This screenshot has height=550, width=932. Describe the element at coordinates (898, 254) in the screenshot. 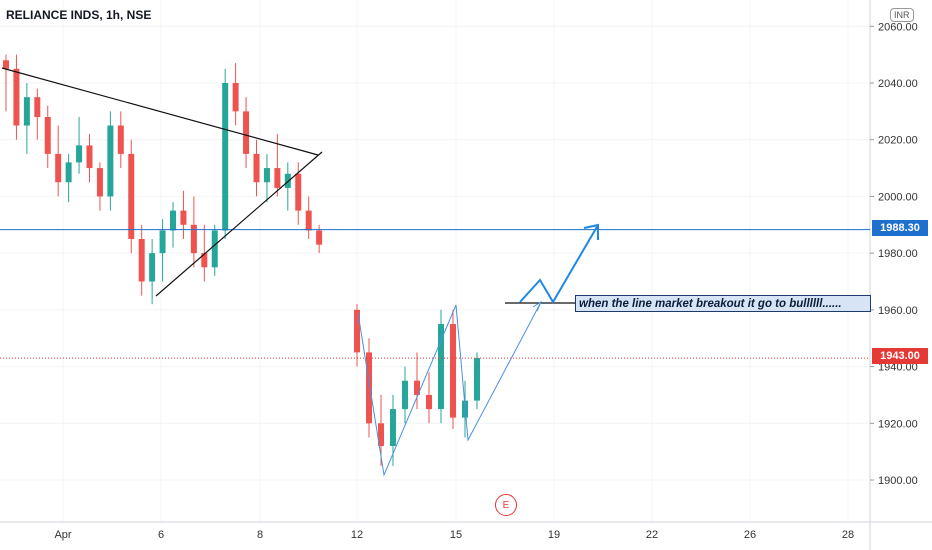

I see `y-tick-label: 1980.00` at that location.